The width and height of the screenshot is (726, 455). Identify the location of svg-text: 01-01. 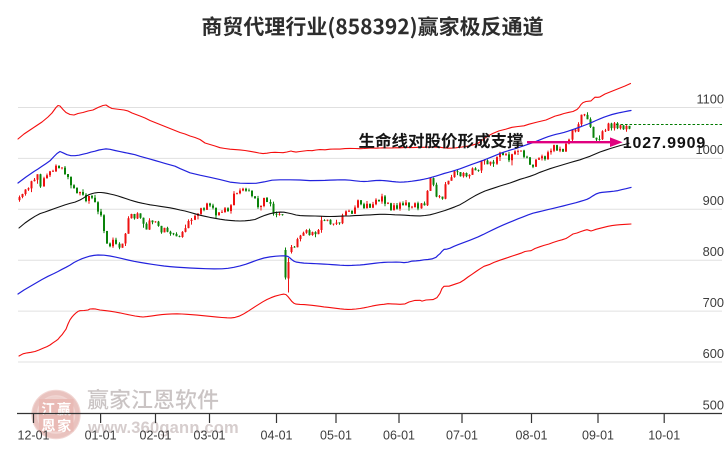
(101, 436).